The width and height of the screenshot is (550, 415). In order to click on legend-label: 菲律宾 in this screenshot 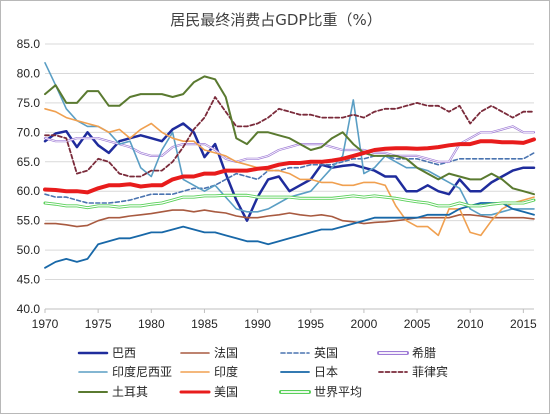, I will do `click(430, 371)`.